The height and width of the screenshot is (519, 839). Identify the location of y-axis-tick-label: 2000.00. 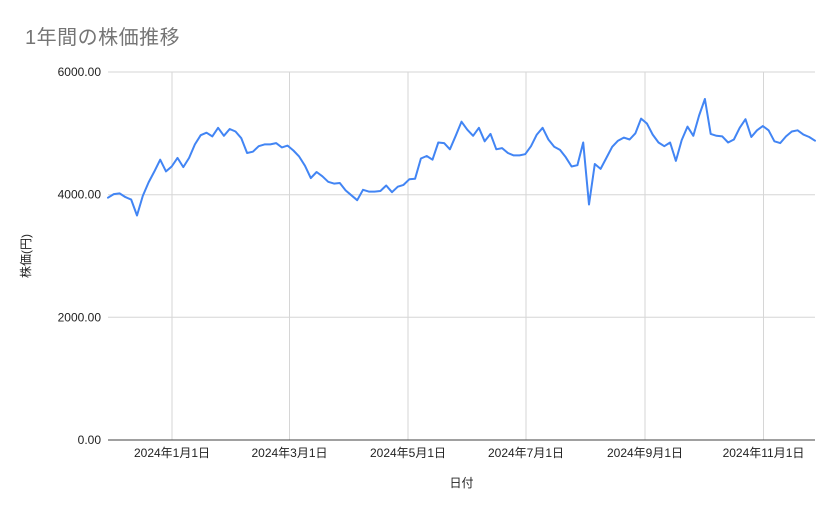
(80, 317).